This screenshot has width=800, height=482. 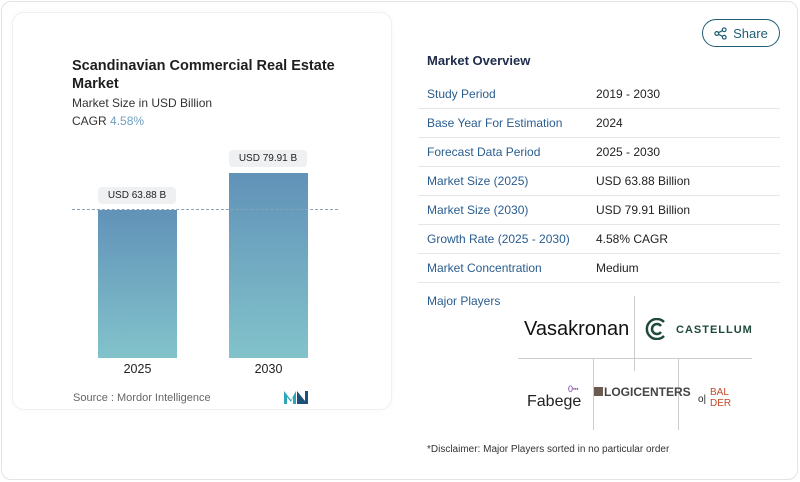 I want to click on overview-value: 2025 - 2030, so click(x=628, y=152).